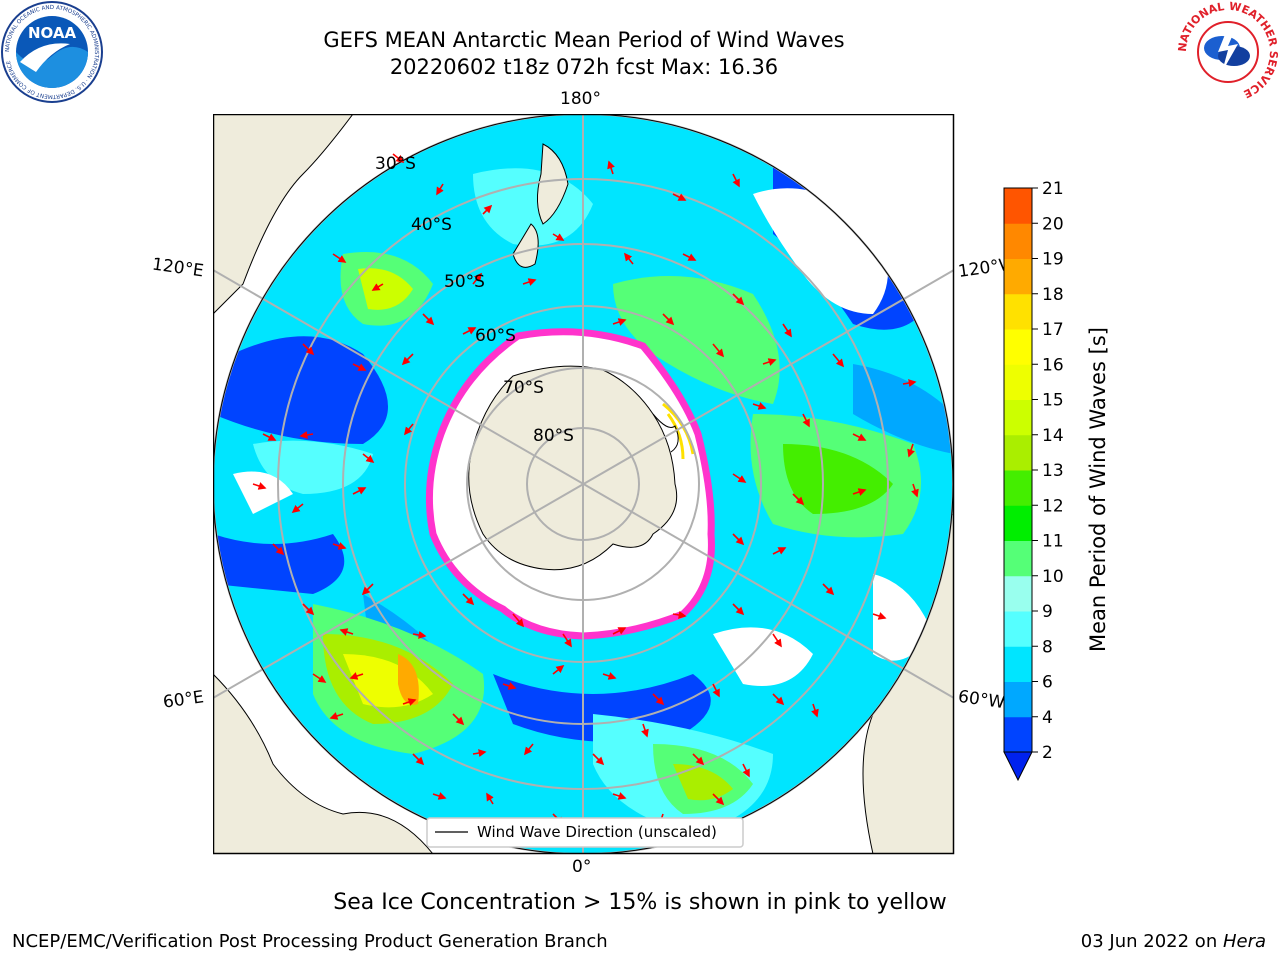 This screenshot has width=1280, height=960. What do you see at coordinates (1053, 577) in the screenshot?
I see `colorbar-tick-label: 10` at bounding box center [1053, 577].